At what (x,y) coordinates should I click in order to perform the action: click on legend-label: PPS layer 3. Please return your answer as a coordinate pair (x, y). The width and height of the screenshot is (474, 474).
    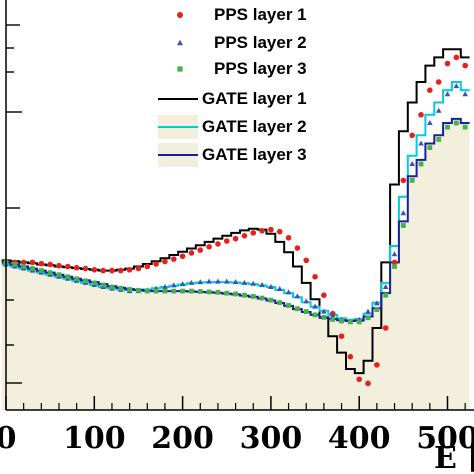
    Looking at the image, I should click on (260, 68).